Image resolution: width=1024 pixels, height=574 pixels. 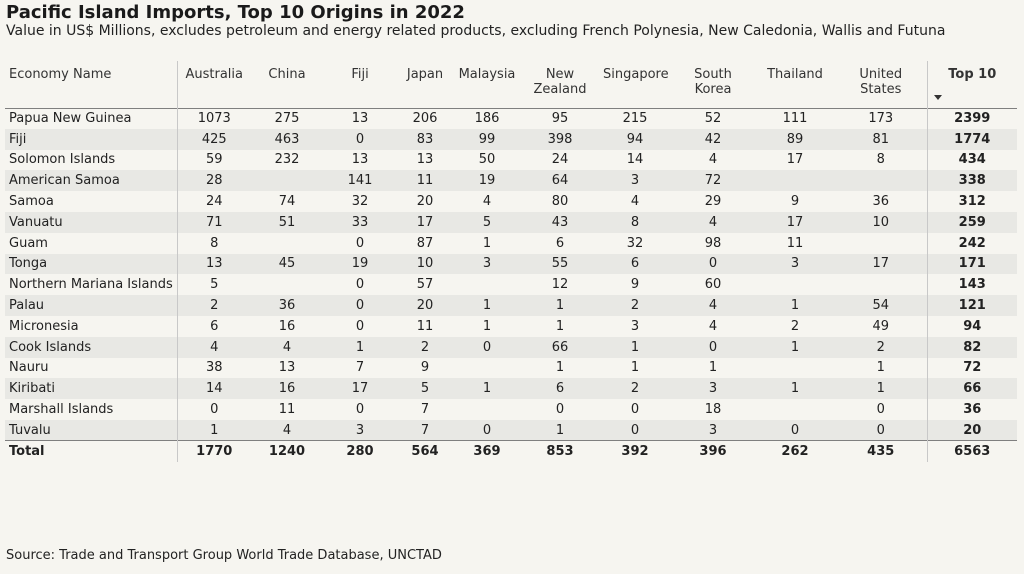 What do you see at coordinates (511, 326) in the screenshot?
I see `table-row: Micronesia 6 16 0 11 1 1 3 4 2 49 94` at bounding box center [511, 326].